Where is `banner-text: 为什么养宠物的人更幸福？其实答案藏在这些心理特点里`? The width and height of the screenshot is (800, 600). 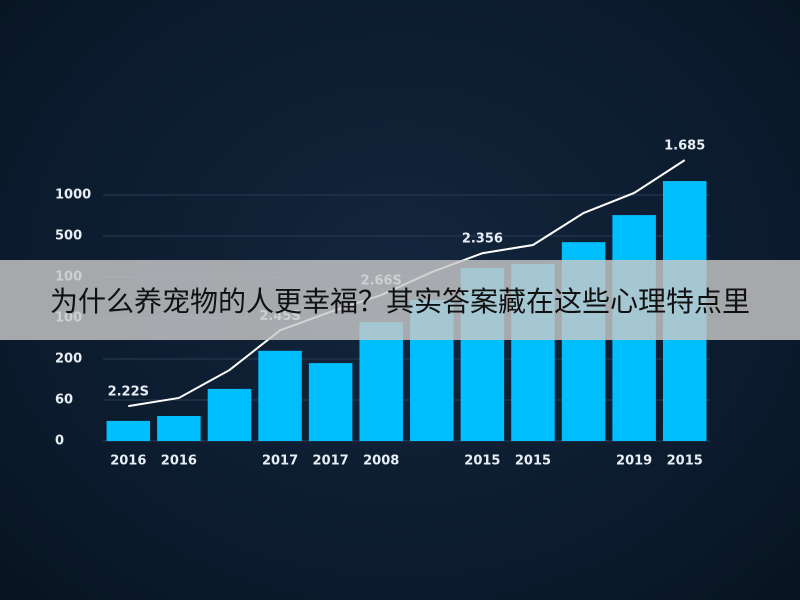 banner-text: 为什么养宠物的人更幸福？其实答案藏在这些心理特点里 is located at coordinates (399, 301).